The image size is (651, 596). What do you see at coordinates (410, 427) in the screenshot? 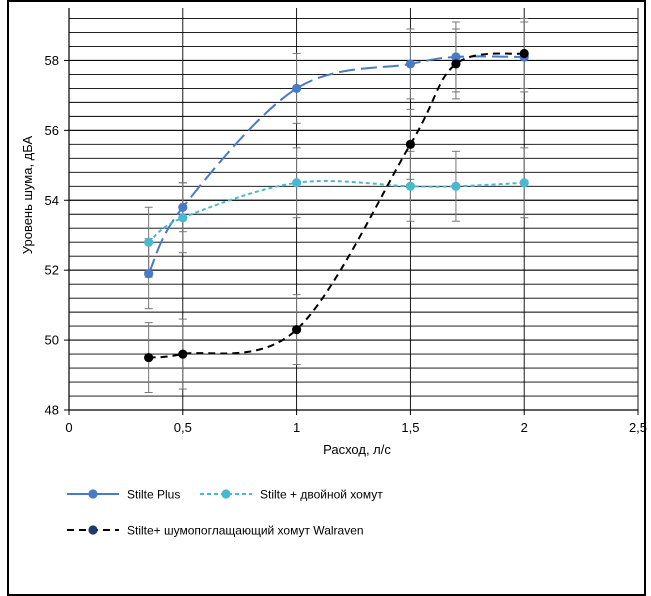
I see `x-tick-label: 1,5` at bounding box center [410, 427].